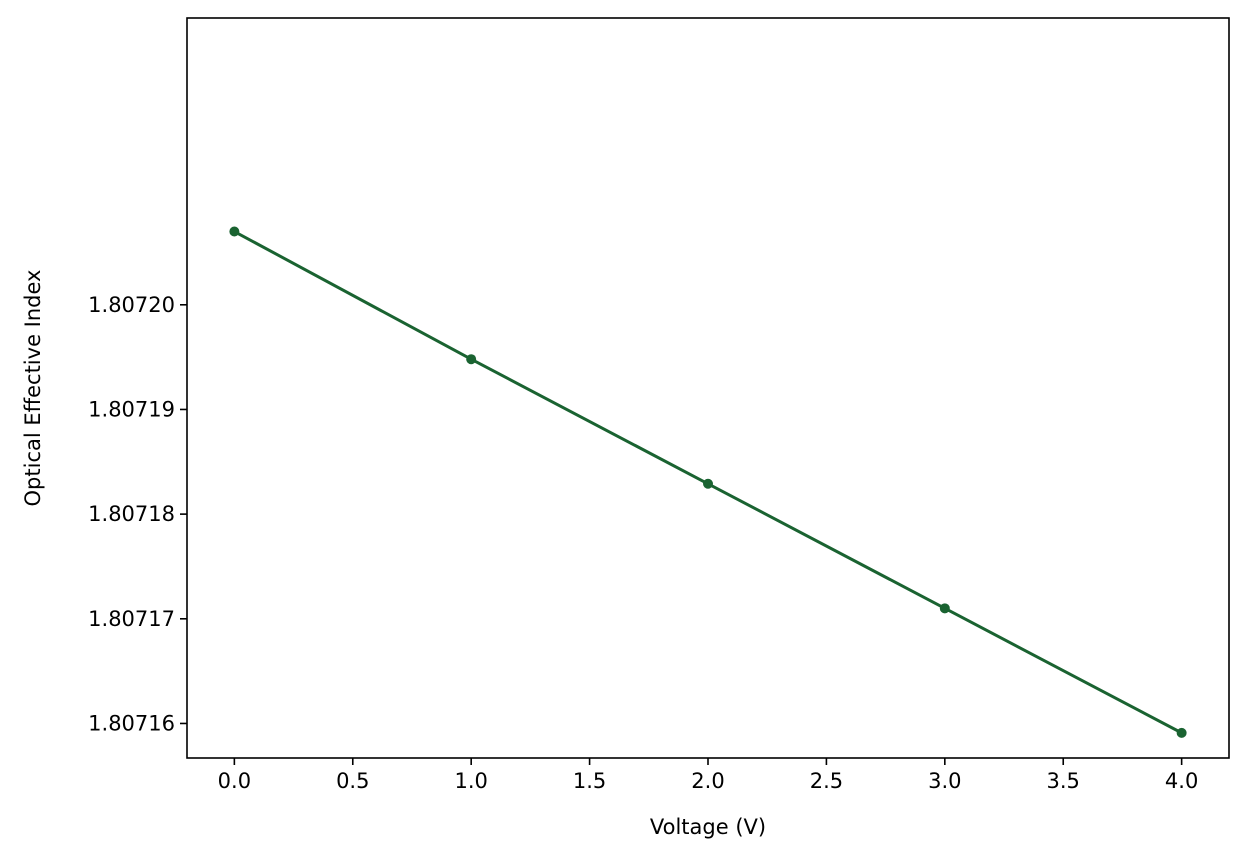 This screenshot has height=861, width=1247. What do you see at coordinates (1063, 781) in the screenshot?
I see `x-tick-label: 3.5` at bounding box center [1063, 781].